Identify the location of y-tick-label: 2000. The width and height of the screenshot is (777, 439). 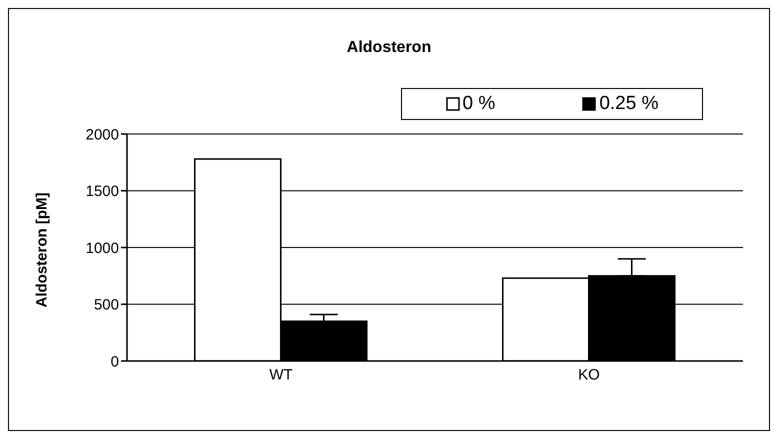
(102, 135).